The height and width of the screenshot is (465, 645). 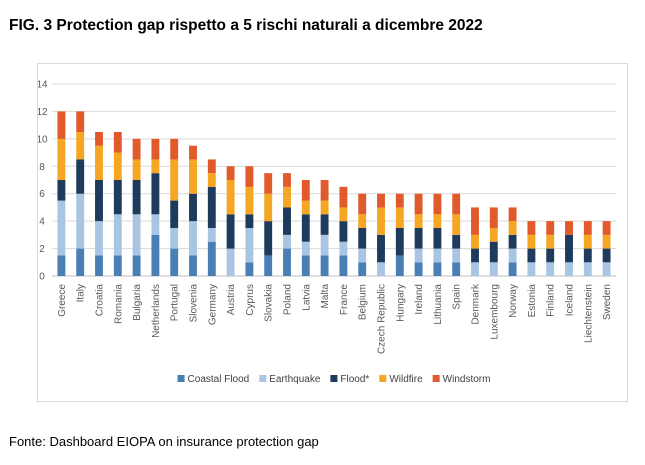 I want to click on y-axis: 0 2 4 6 8 10 12 14, so click(x=43, y=181).